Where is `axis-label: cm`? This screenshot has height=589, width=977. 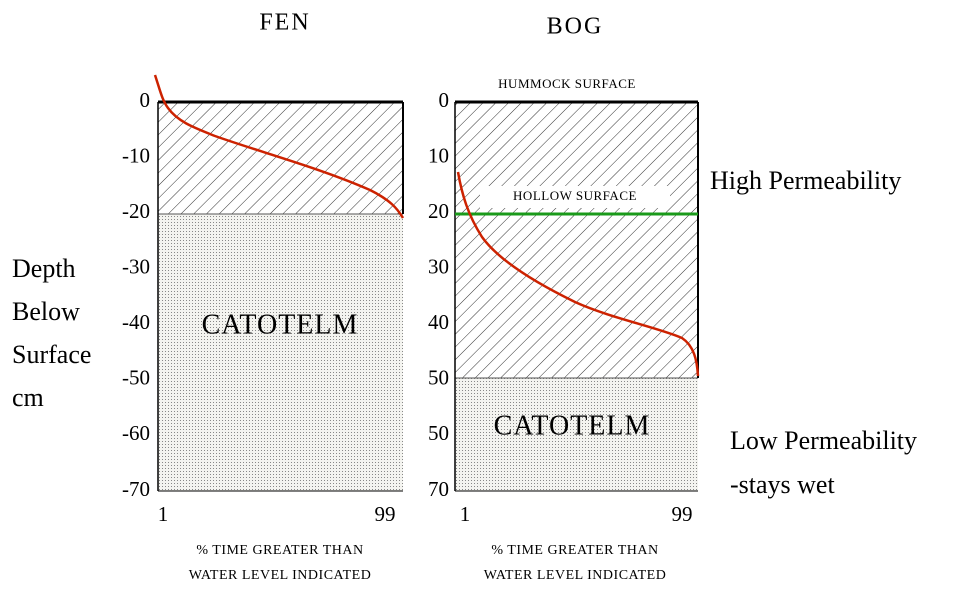 axis-label: cm is located at coordinates (28, 397).